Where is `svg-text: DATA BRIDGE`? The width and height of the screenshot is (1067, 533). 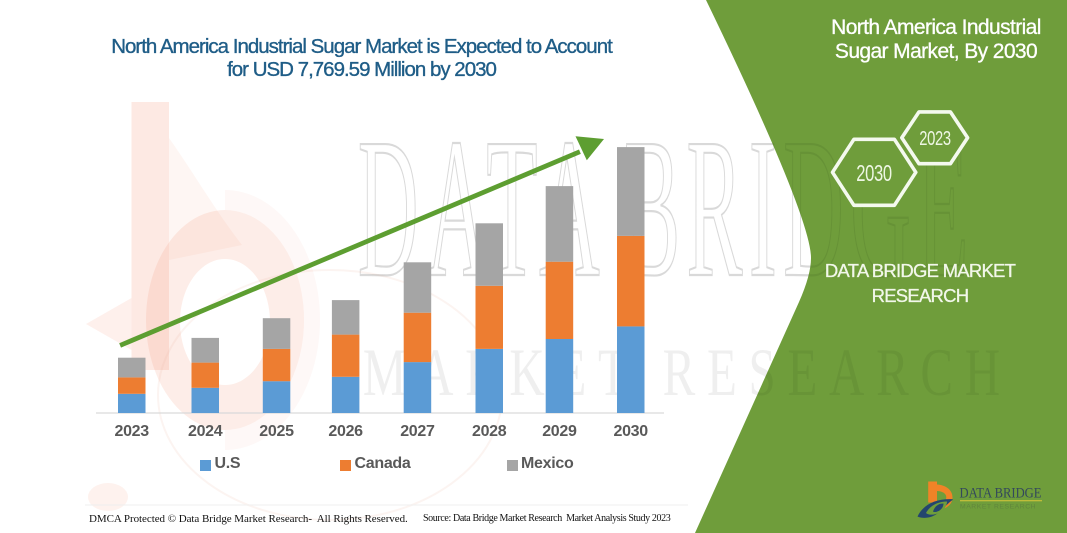
svg-text: DATA BRIDGE is located at coordinates (1001, 494).